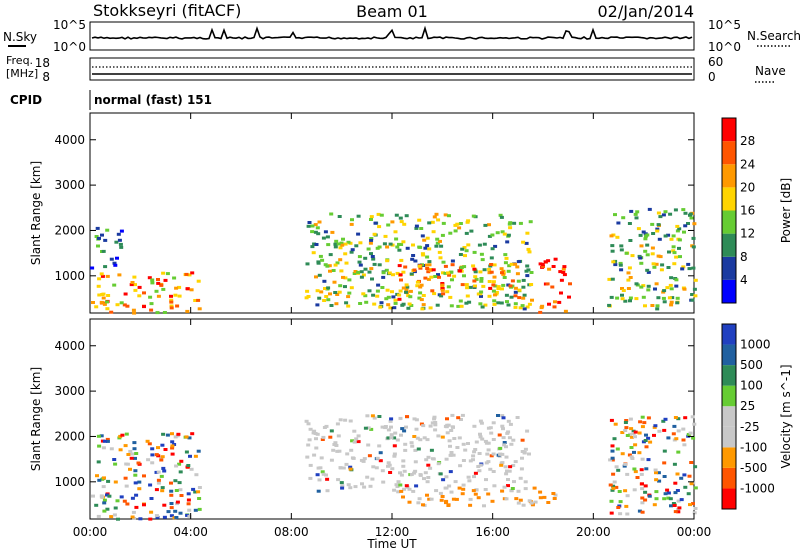 This screenshot has height=558, width=800. Describe the element at coordinates (786, 210) in the screenshot. I see `power-colorbar-label: Power [dB]` at that location.